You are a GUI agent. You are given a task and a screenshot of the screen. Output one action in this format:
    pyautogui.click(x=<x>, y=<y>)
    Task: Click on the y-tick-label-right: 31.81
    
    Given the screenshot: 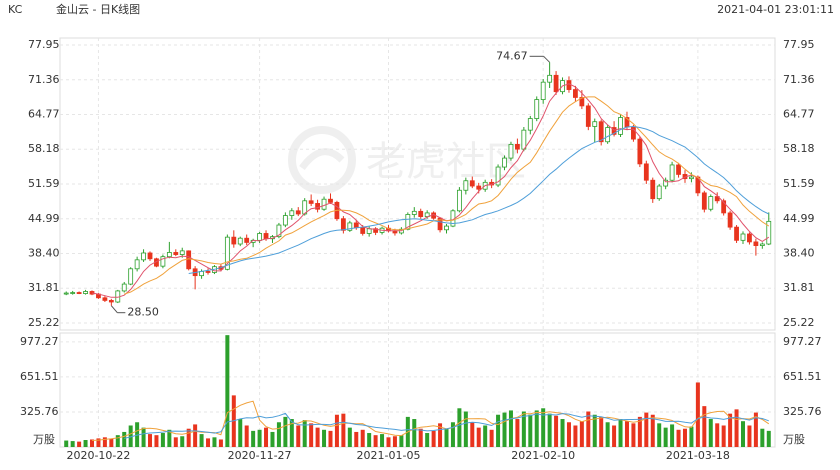 What is the action you would take?
    pyautogui.click(x=799, y=287)
    